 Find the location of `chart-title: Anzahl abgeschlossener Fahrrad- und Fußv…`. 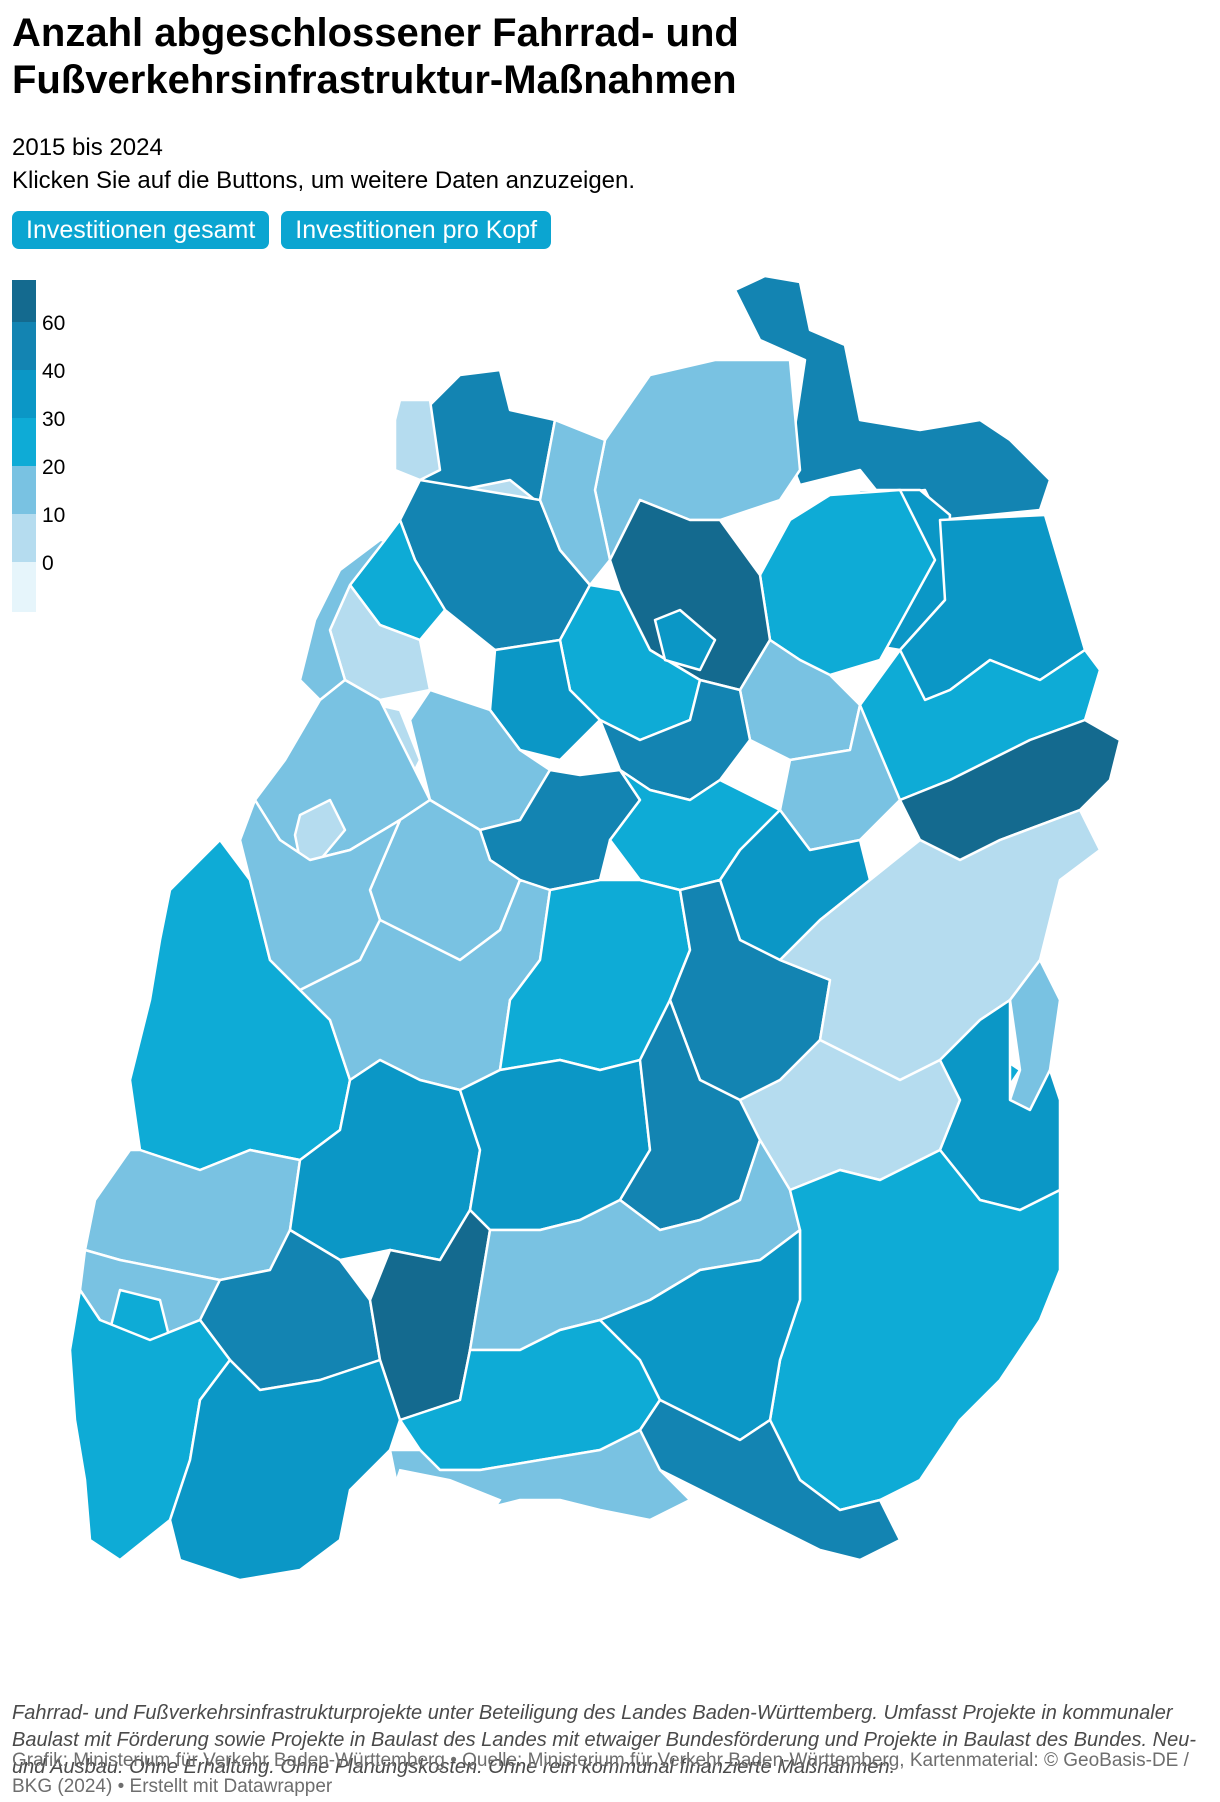

chart-title: Anzahl abgeschlossener Fahrrad- und Fußv… is located at coordinates (375, 56).